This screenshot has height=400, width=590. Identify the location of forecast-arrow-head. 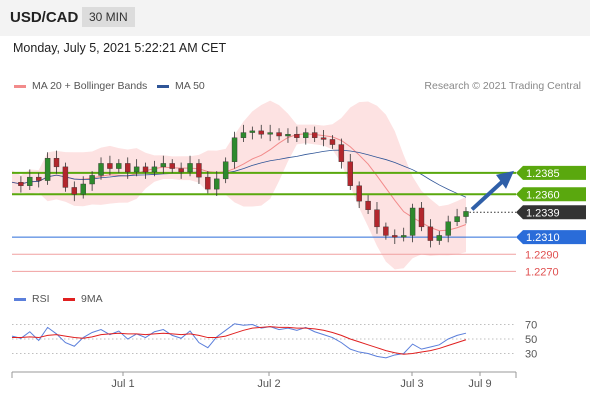
(505, 179).